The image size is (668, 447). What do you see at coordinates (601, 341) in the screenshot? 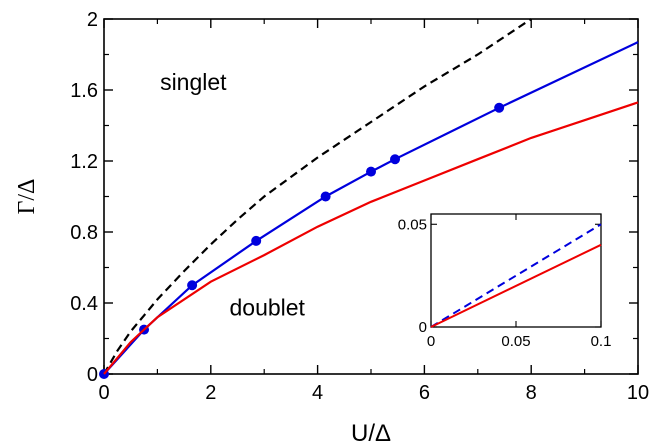
I see `inset-x-tick-label: 0.1` at bounding box center [601, 341].